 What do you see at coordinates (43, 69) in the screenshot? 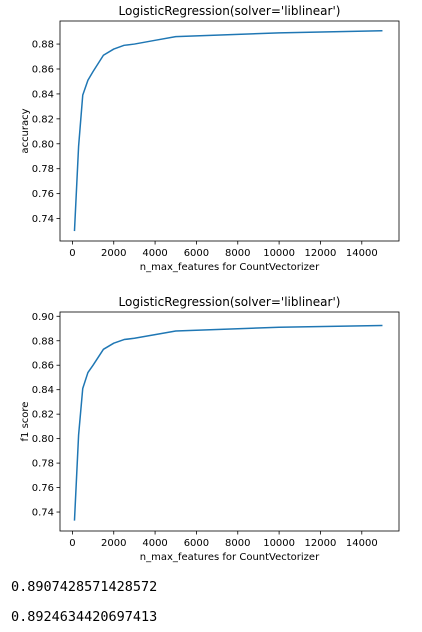
I see `chart1-ytick-label: 0.86` at bounding box center [43, 69].